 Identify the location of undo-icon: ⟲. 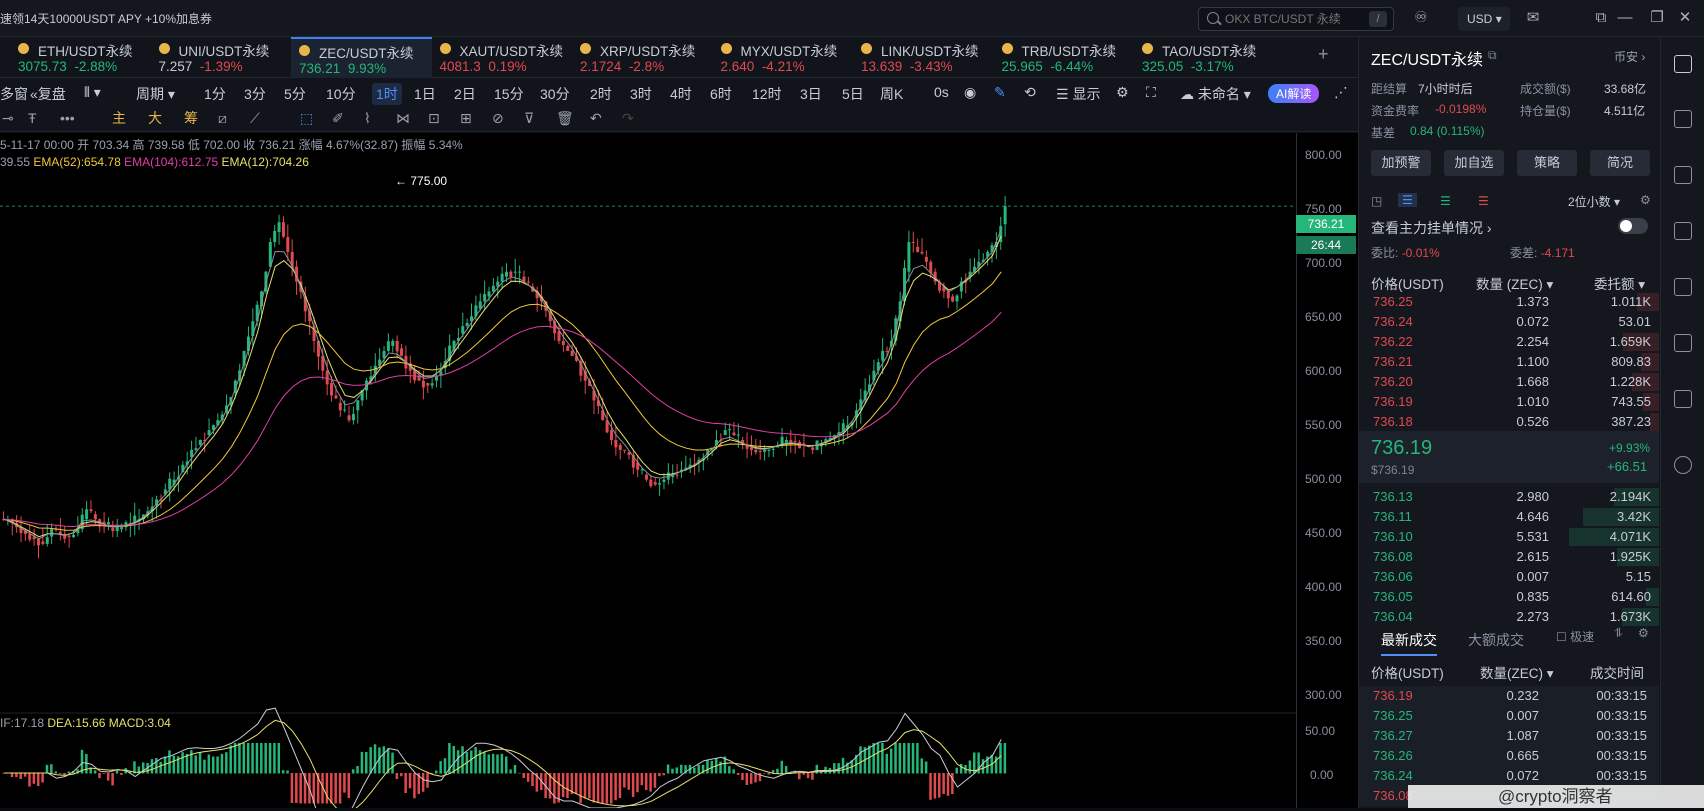
(1030, 92).